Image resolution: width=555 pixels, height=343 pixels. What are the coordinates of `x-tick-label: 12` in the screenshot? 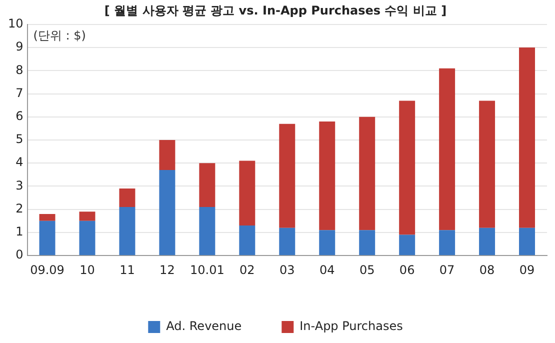 It's located at (167, 269).